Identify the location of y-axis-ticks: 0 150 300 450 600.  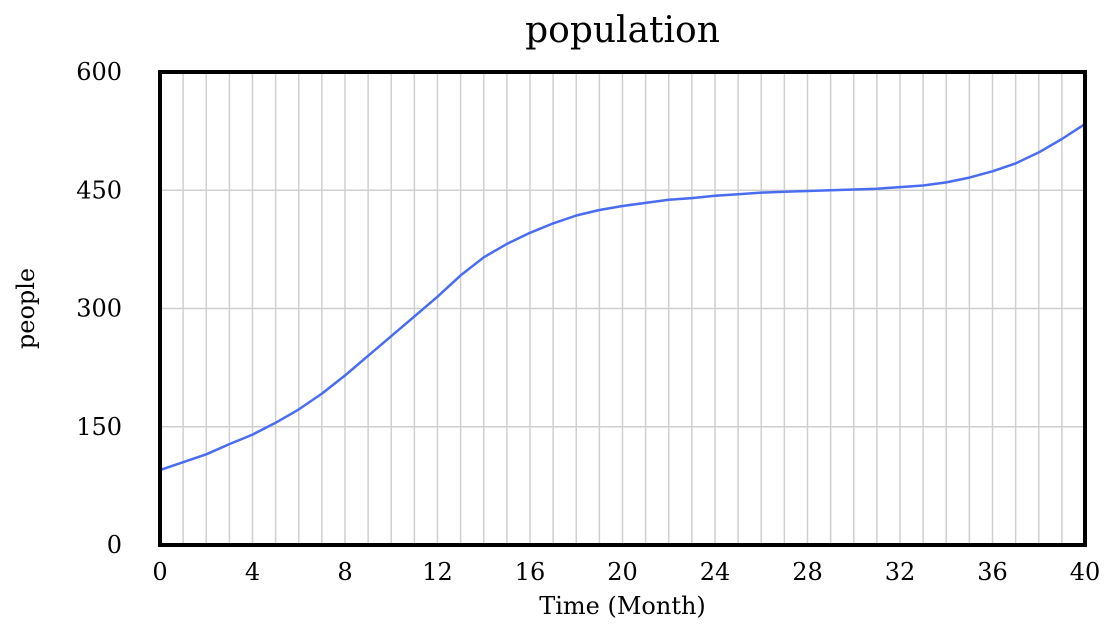
(99, 308).